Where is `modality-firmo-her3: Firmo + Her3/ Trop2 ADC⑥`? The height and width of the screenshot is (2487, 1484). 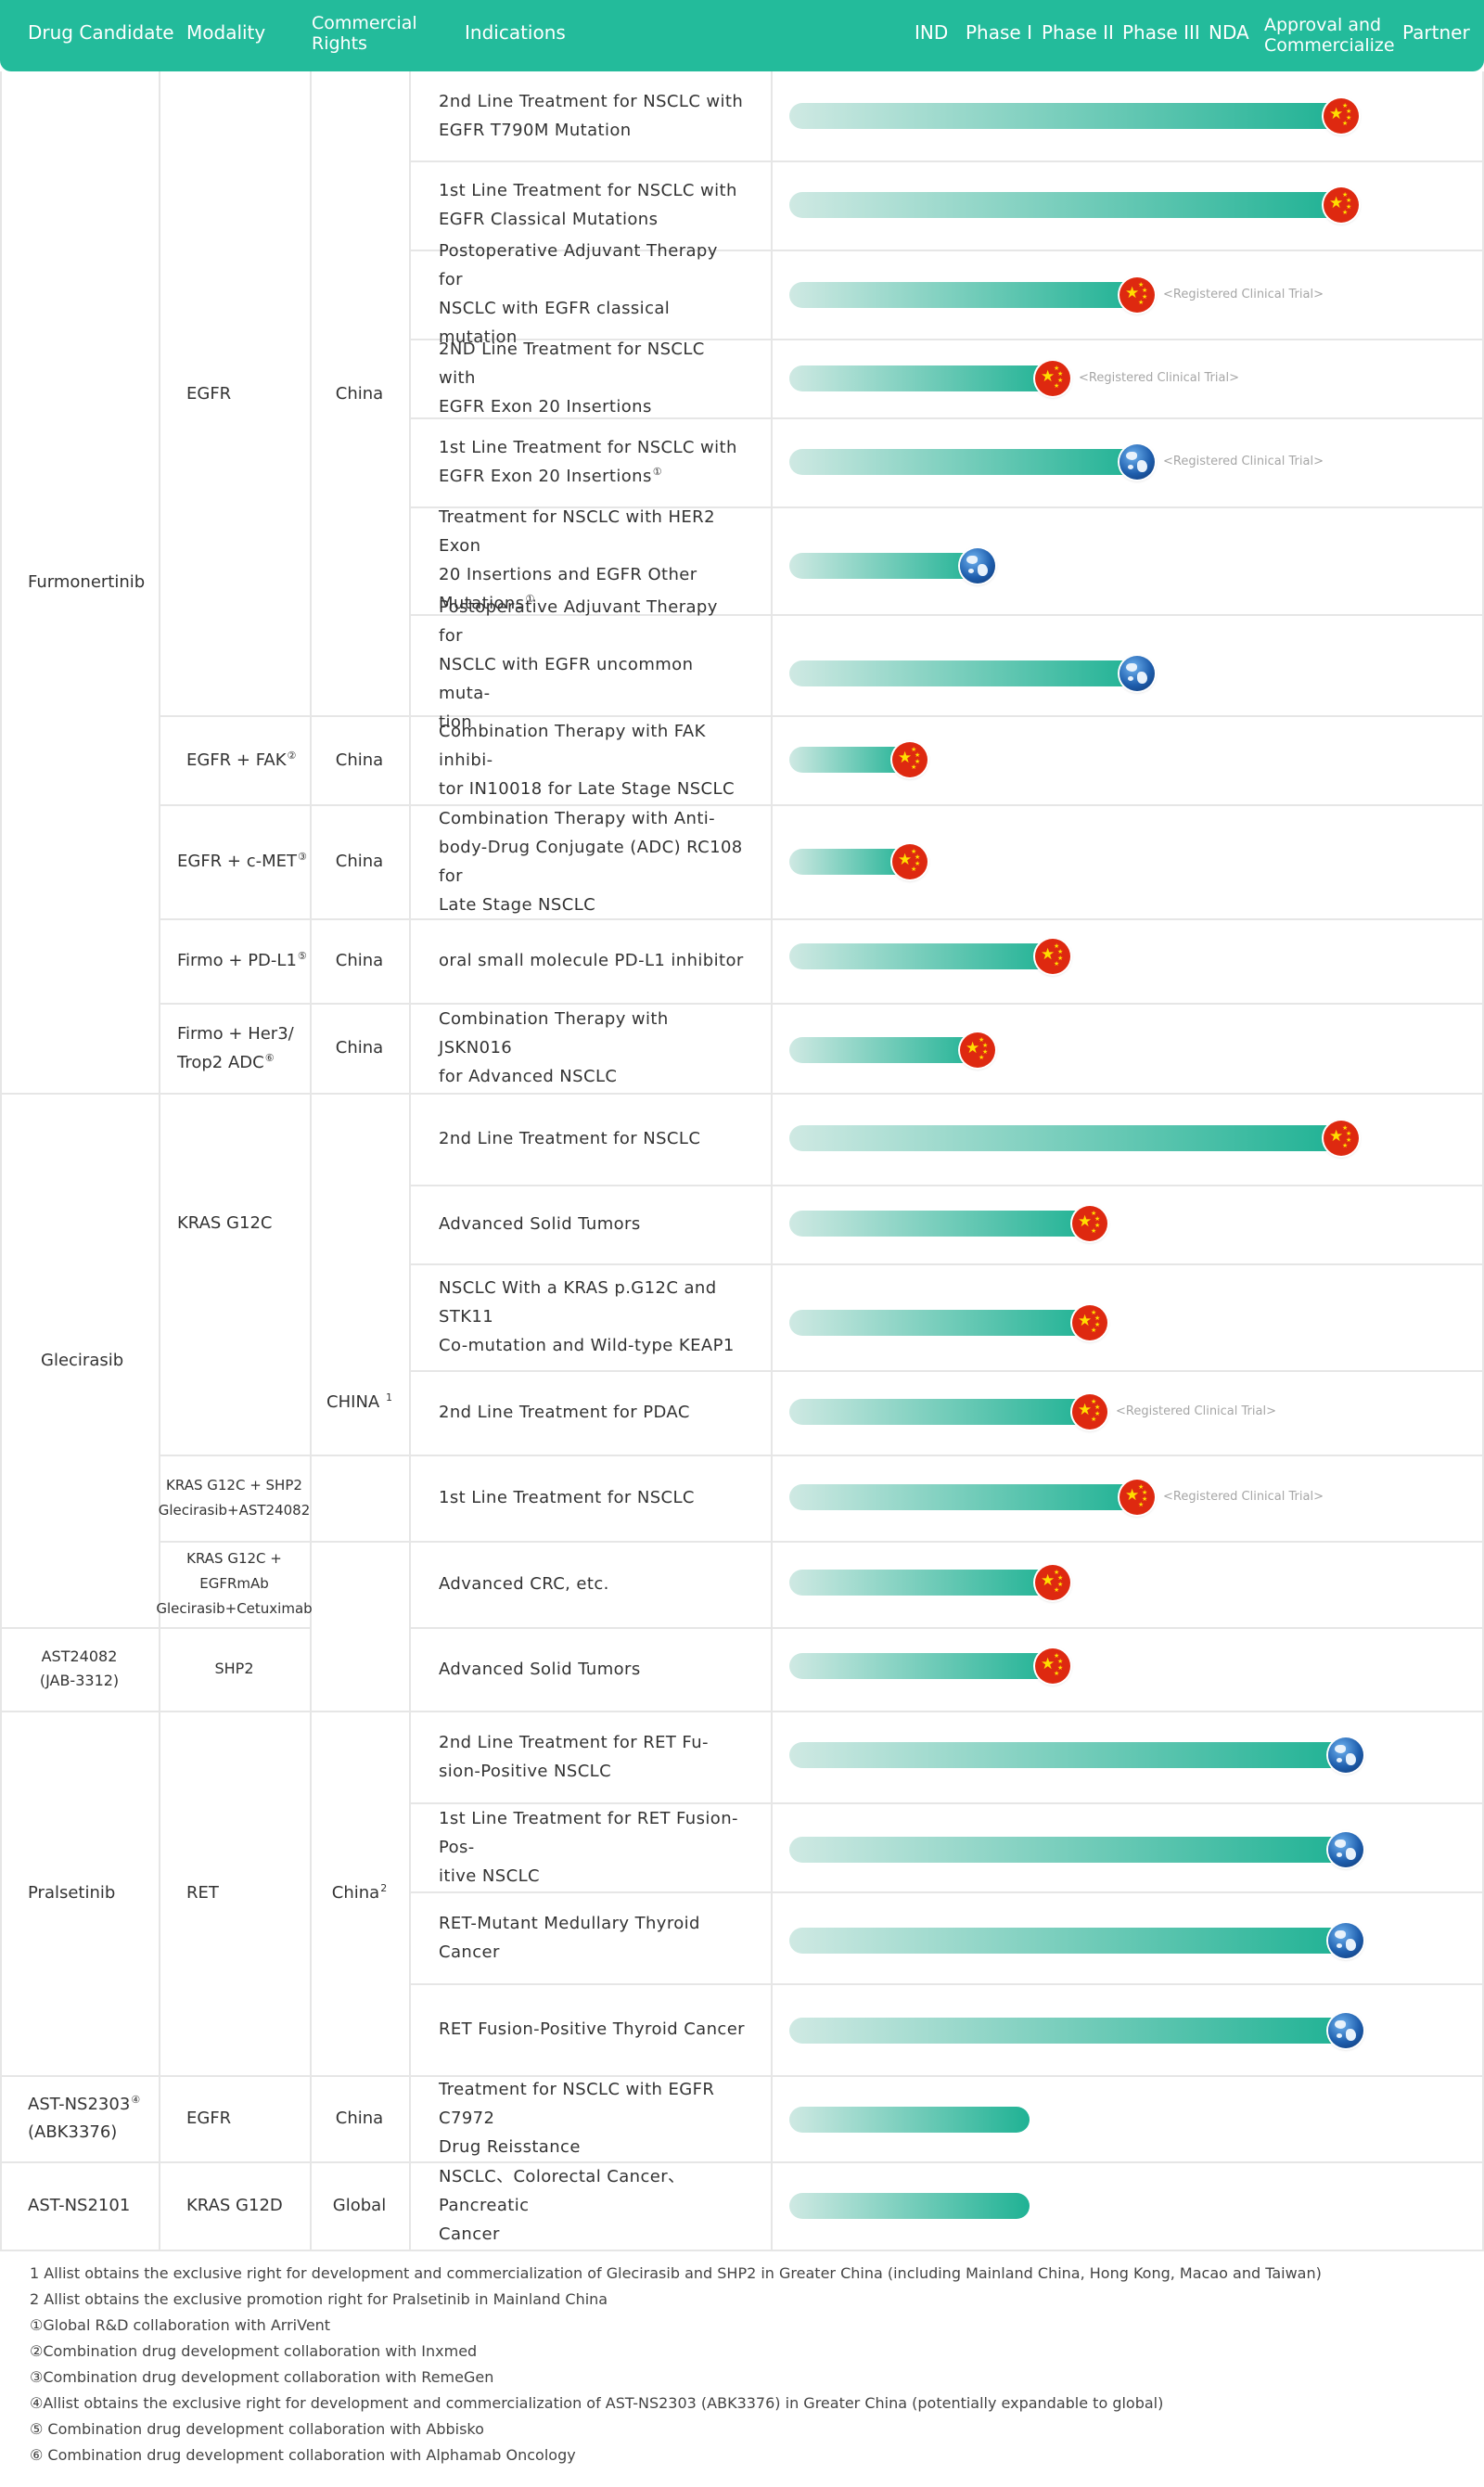
modality-firmo-her3: Firmo + Her3/ Trop2 ADC⑥ is located at coordinates (235, 1047).